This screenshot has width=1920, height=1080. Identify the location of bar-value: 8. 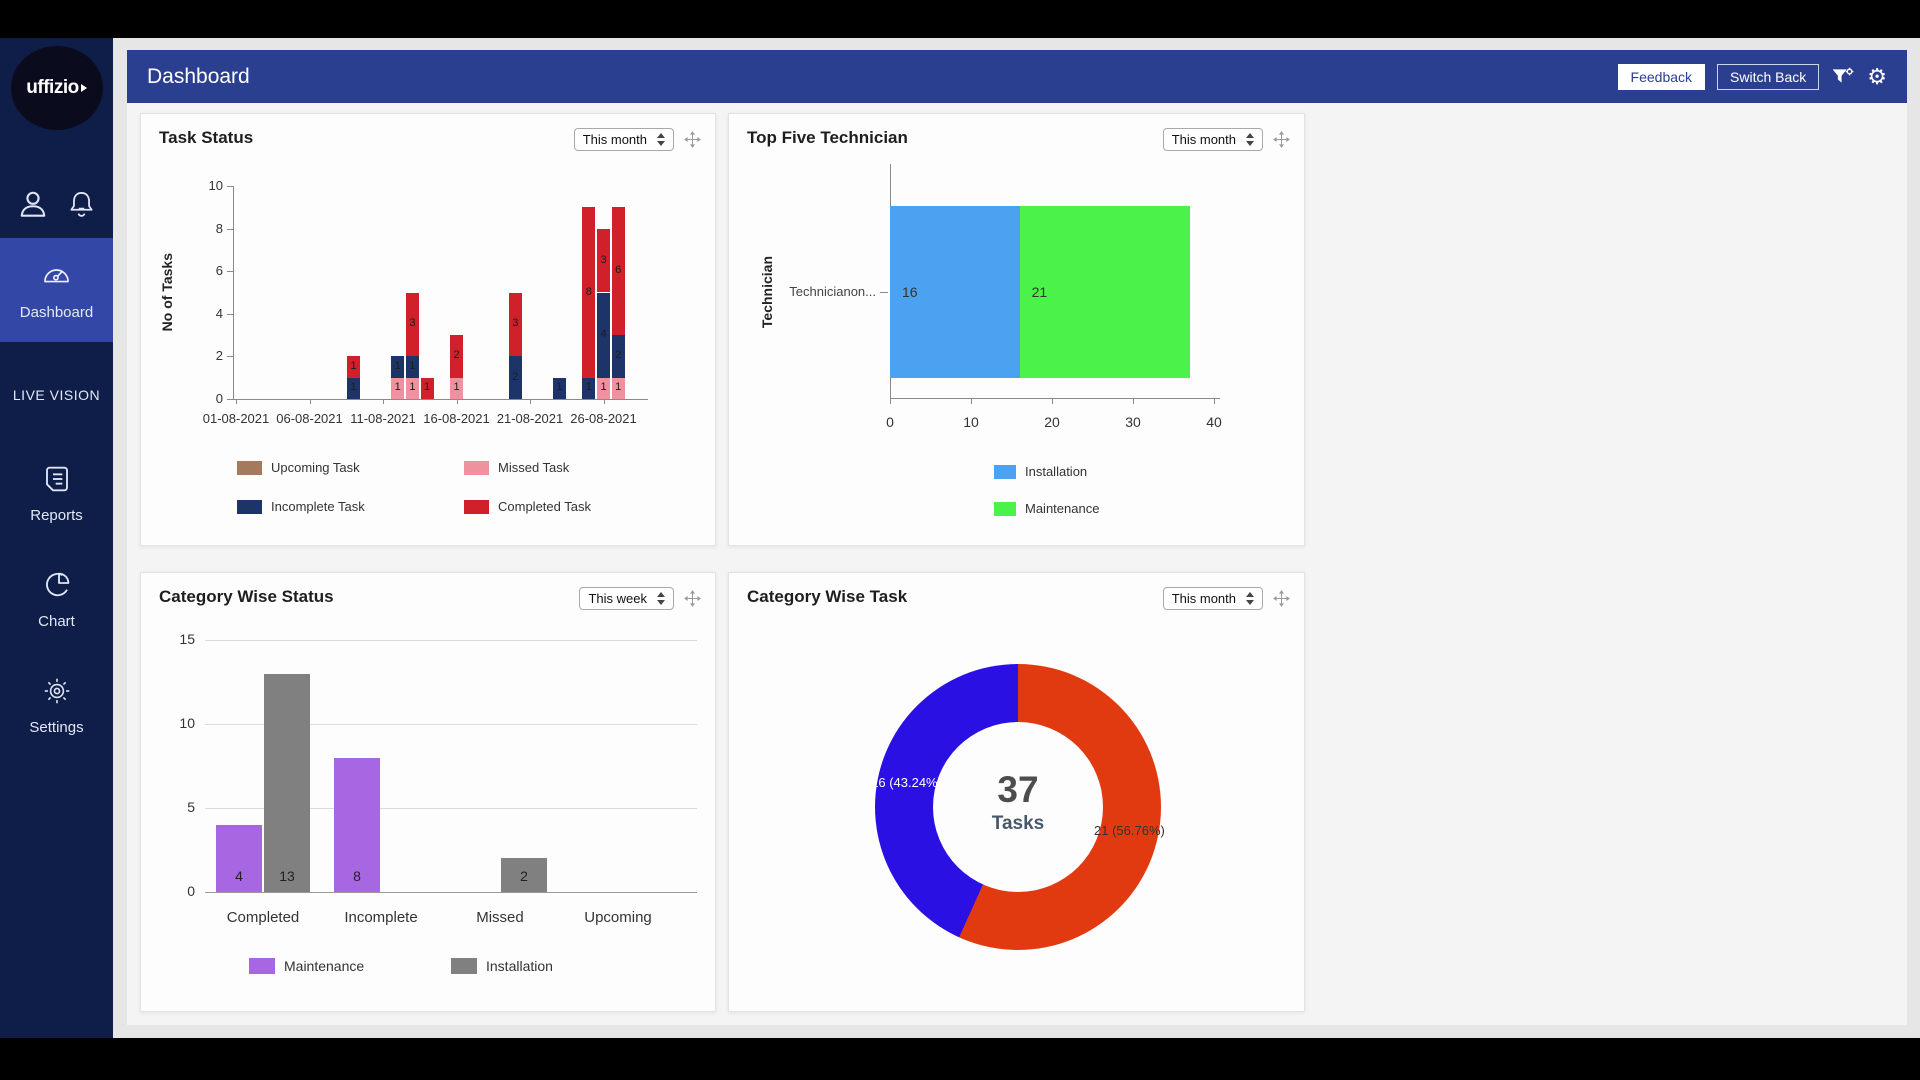
(357, 876).